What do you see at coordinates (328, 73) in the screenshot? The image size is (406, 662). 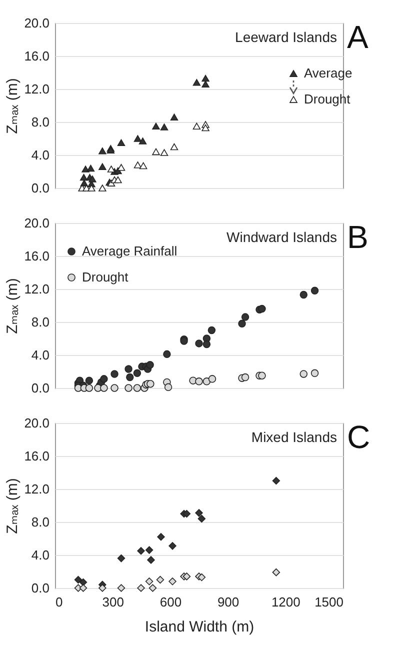 I see `legend-label: Average` at bounding box center [328, 73].